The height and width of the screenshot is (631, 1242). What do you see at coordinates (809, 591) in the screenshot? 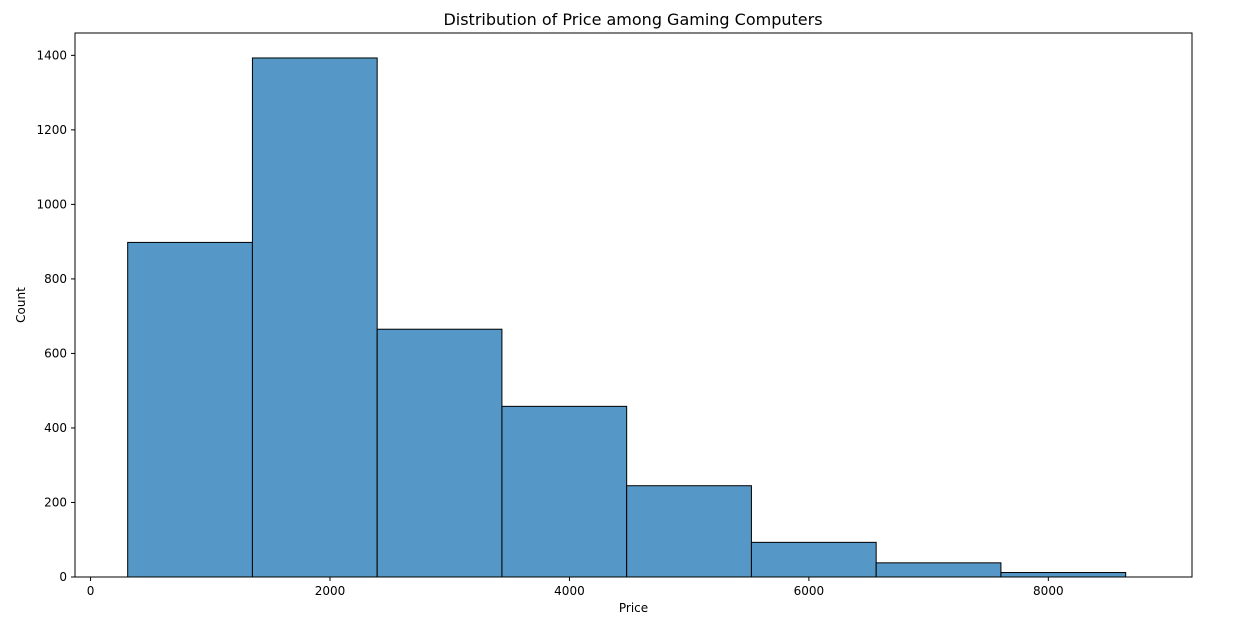
I see `x-tick-label: 6000` at bounding box center [809, 591].